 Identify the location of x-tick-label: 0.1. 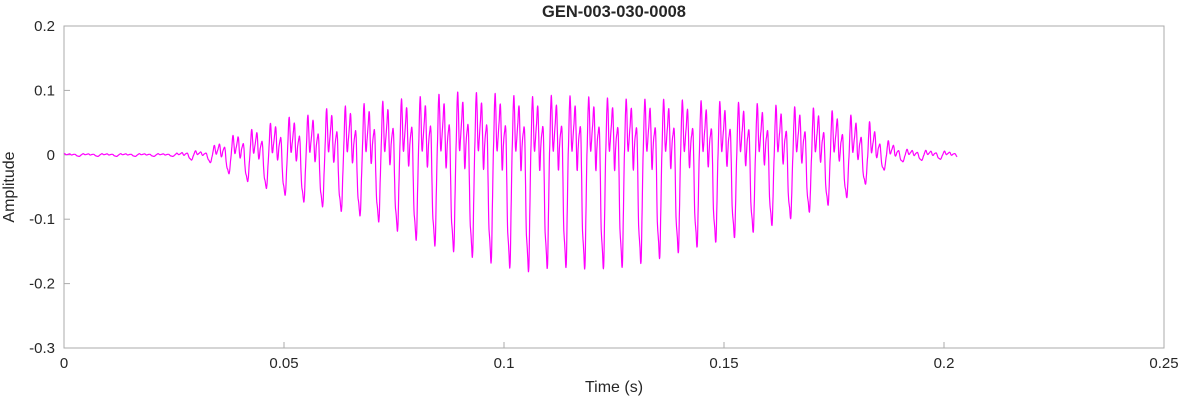
(504, 363).